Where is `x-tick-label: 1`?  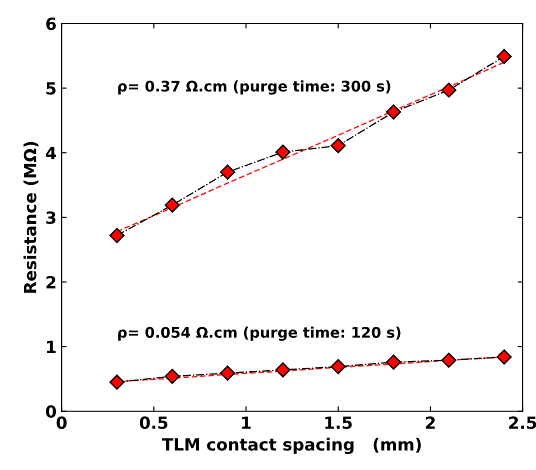
x-tick-label: 1 is located at coordinates (246, 422).